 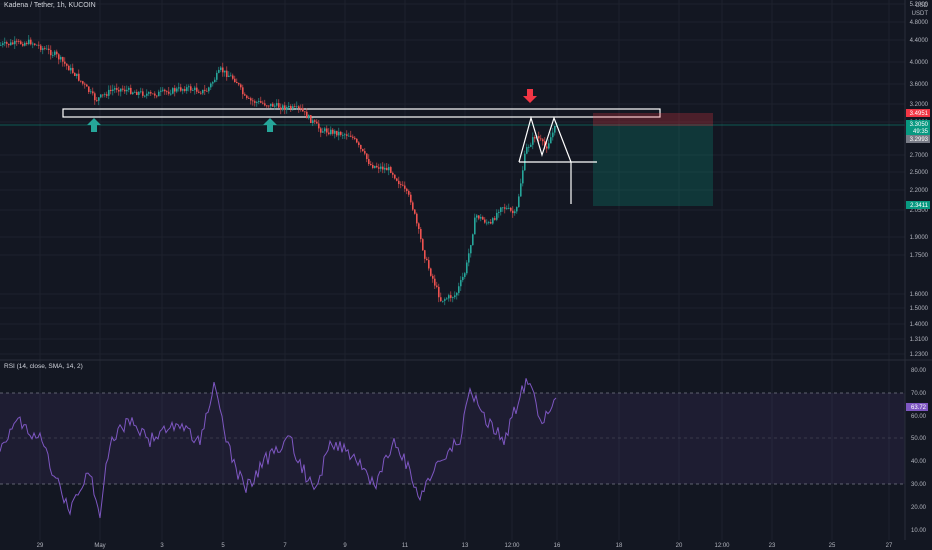 I want to click on resistance-zone, so click(x=361, y=113).